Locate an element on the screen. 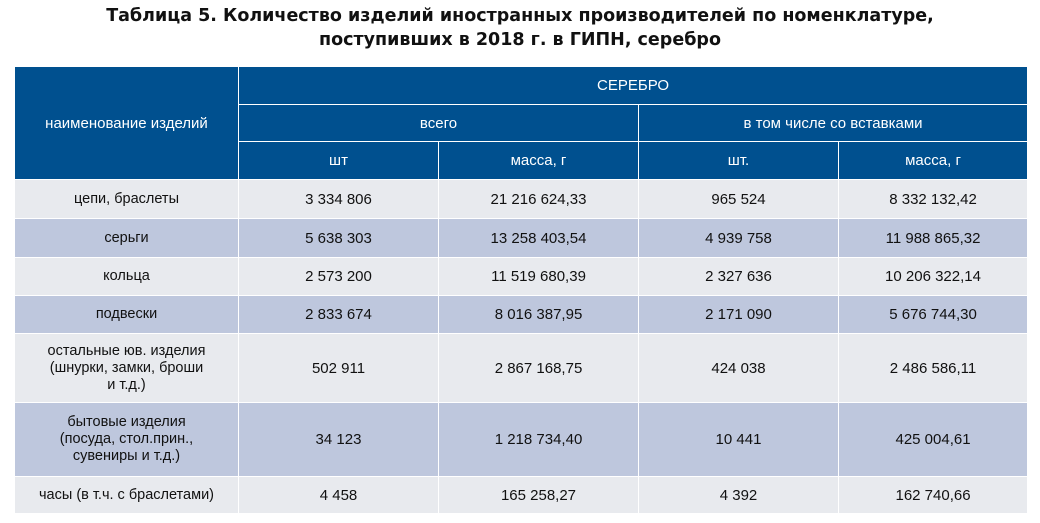 The width and height of the screenshot is (1040, 523). value-cell: 5 676 744,30 is located at coordinates (933, 314).